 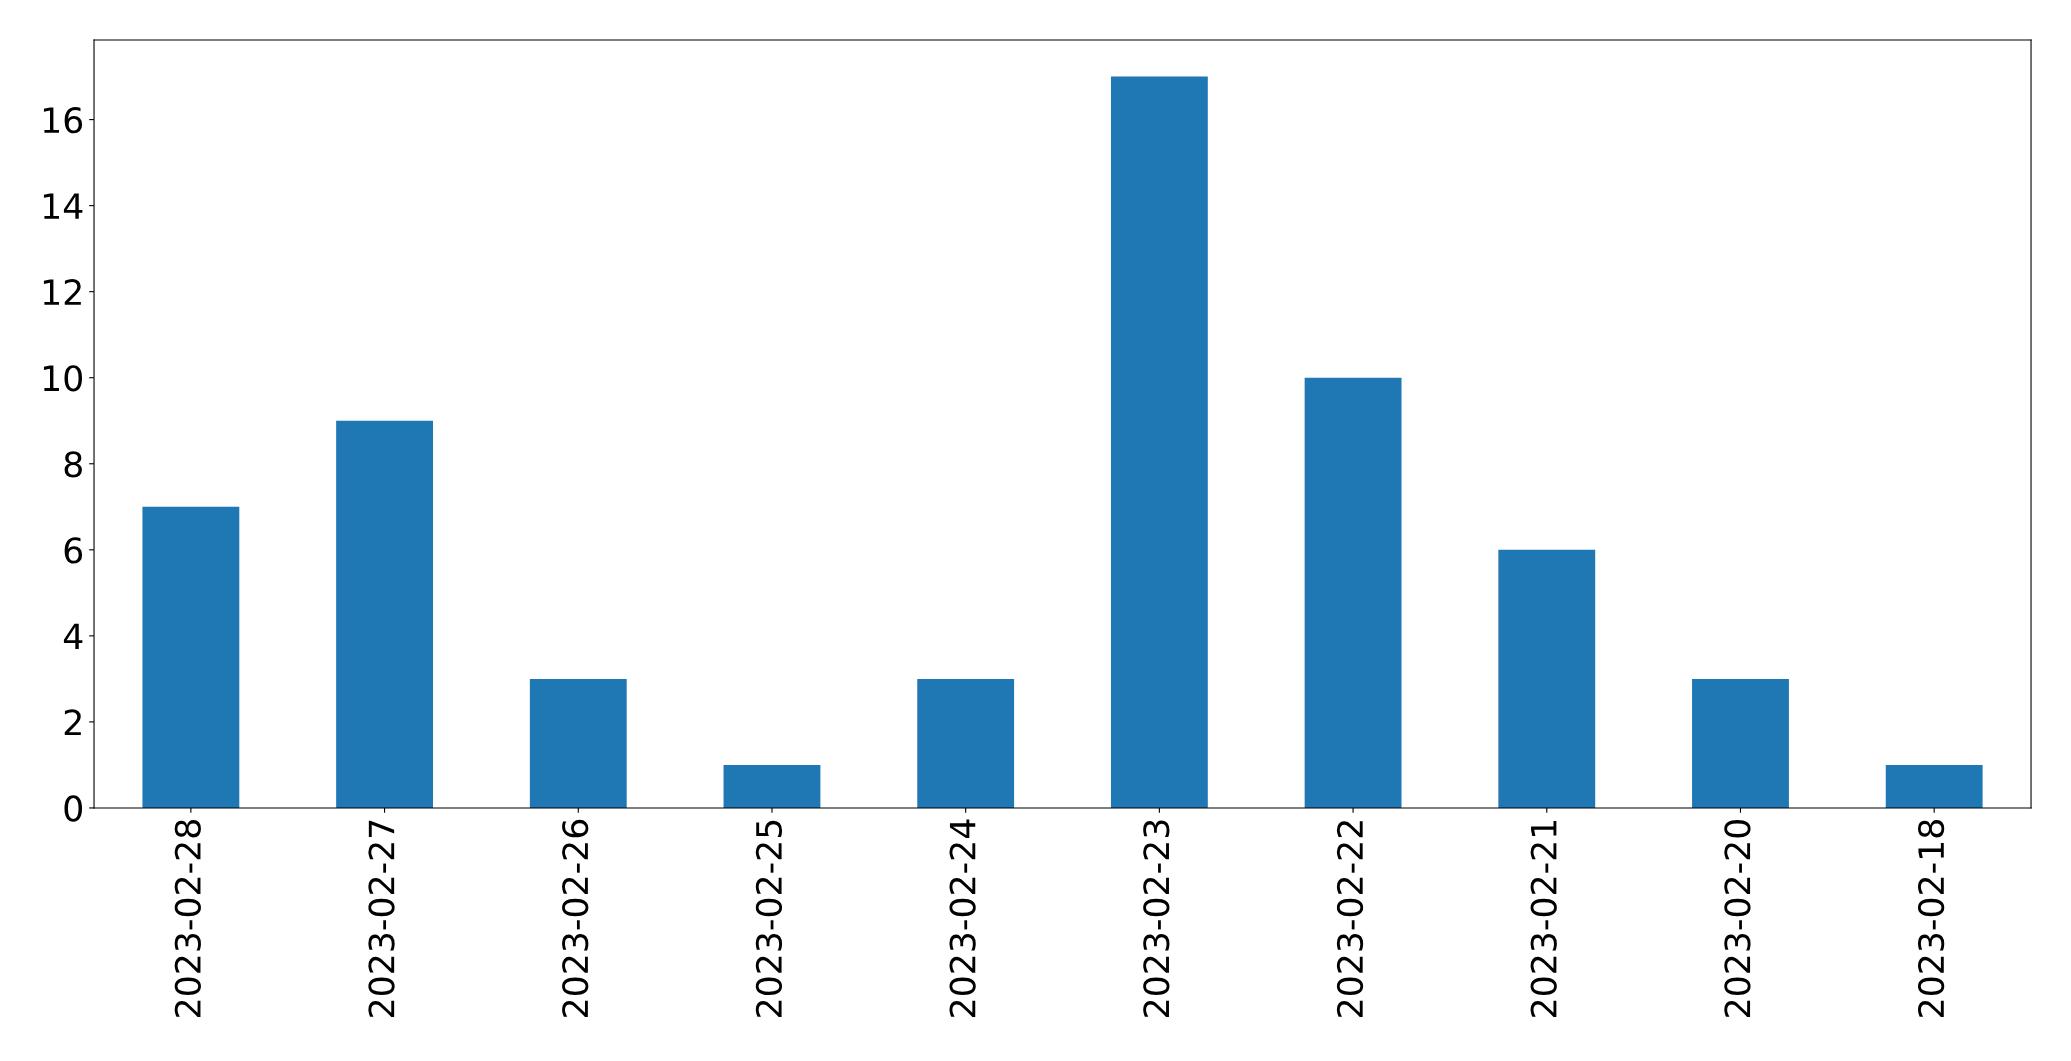 What do you see at coordinates (62, 378) in the screenshot?
I see `y-tick-label: 10` at bounding box center [62, 378].